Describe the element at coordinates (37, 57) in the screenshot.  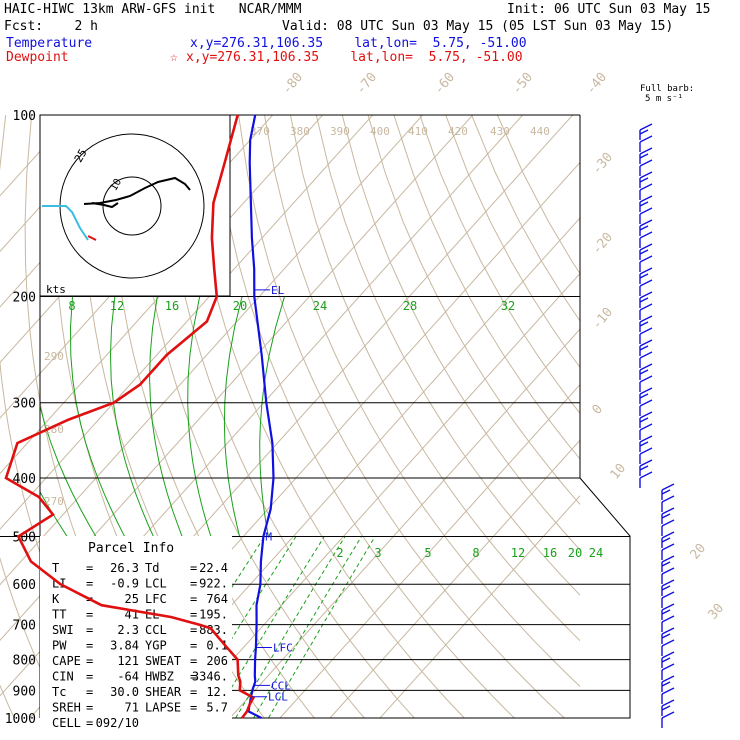
I see `dewpoint-legend-label: Dewpoint` at that location.